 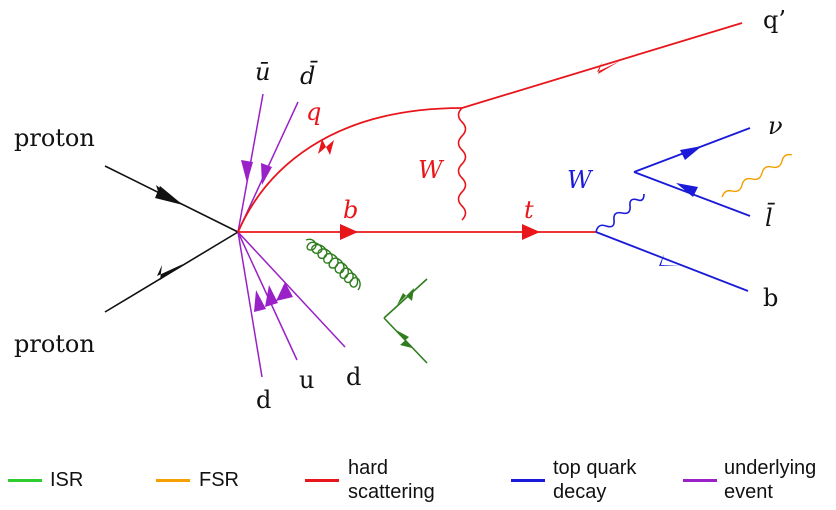 I want to click on label-dbar: d̄, so click(x=309, y=75).